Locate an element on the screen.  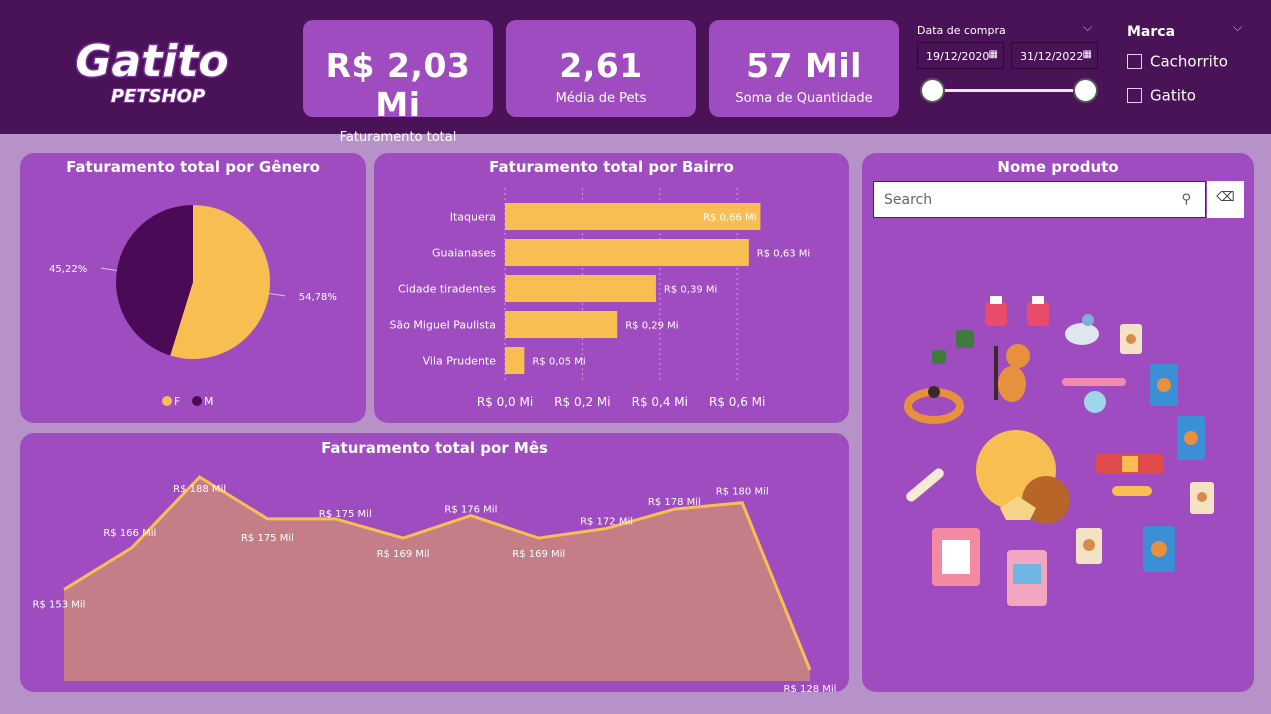
date-slicer-chevron-down-icon: ⌵ is located at coordinates (1088, 27).